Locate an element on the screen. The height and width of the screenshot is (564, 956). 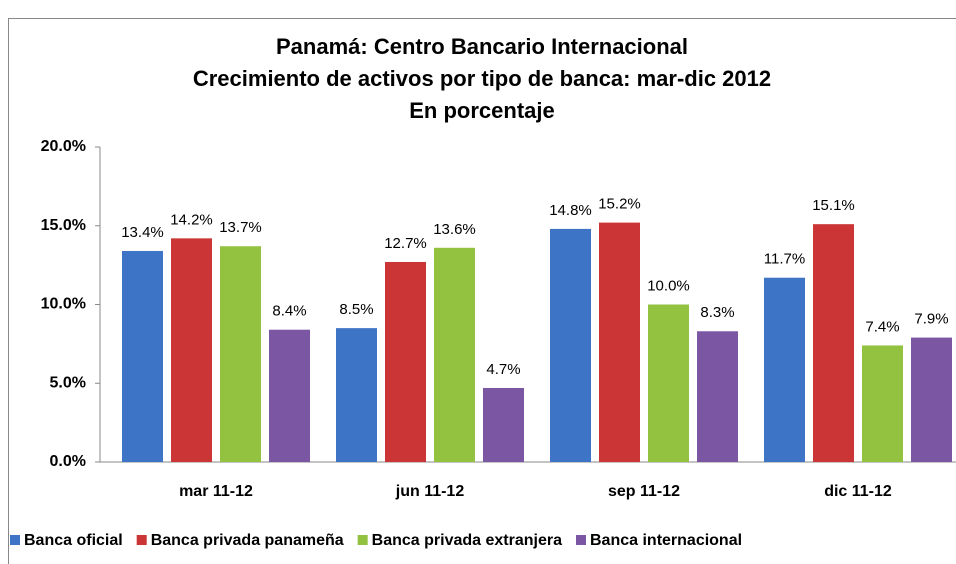
value-label: 8.3% is located at coordinates (717, 312).